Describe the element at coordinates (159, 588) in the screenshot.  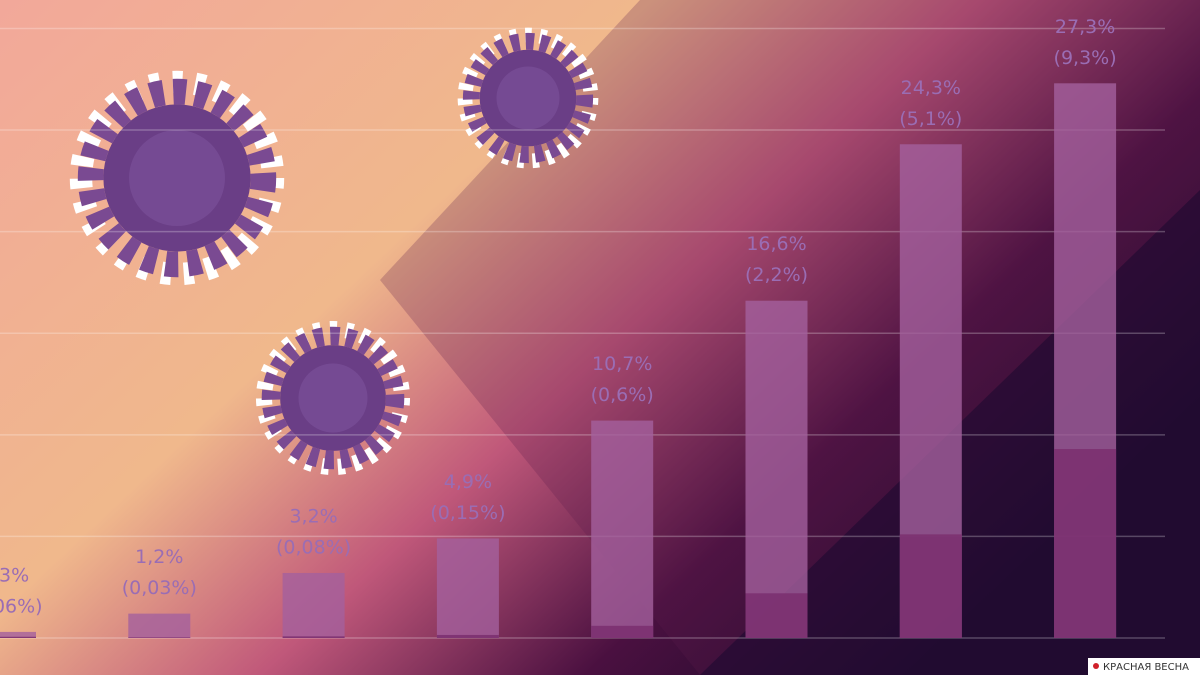
I see `value-label: (0,03%)` at that location.